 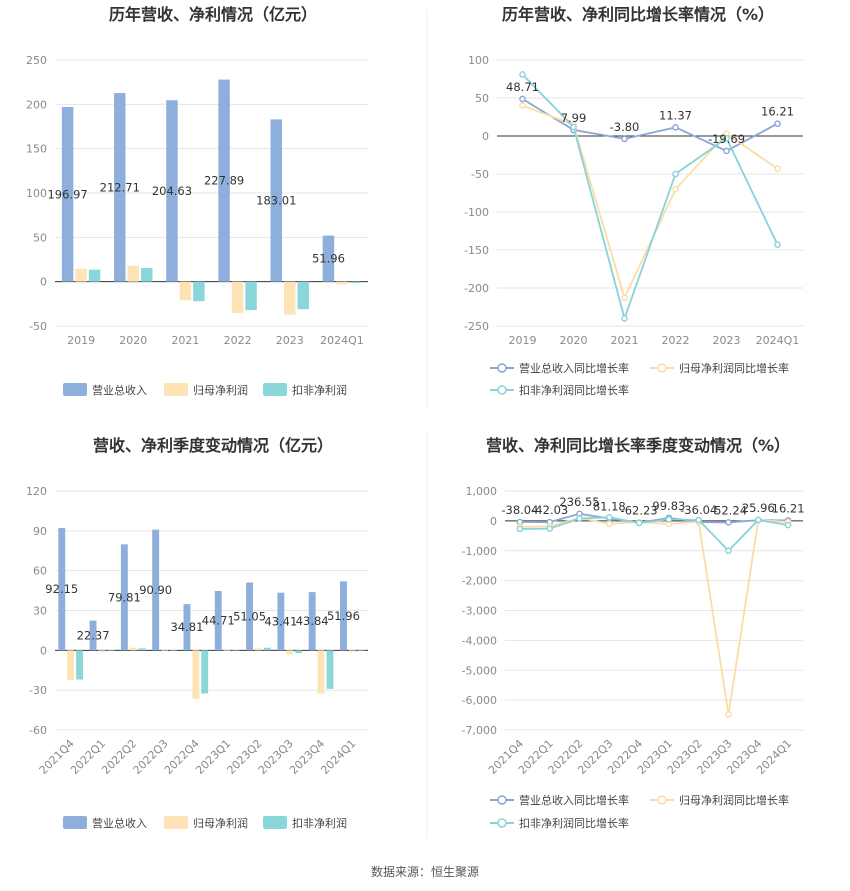 What do you see at coordinates (574, 118) in the screenshot?
I see `data-label: 7.99` at bounding box center [574, 118].